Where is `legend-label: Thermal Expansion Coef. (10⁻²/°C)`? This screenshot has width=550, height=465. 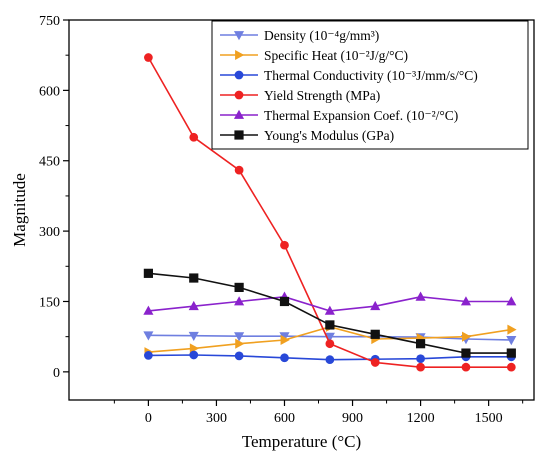
legend-label: Thermal Expansion Coef. (10⁻²/°C) is located at coordinates (361, 115).